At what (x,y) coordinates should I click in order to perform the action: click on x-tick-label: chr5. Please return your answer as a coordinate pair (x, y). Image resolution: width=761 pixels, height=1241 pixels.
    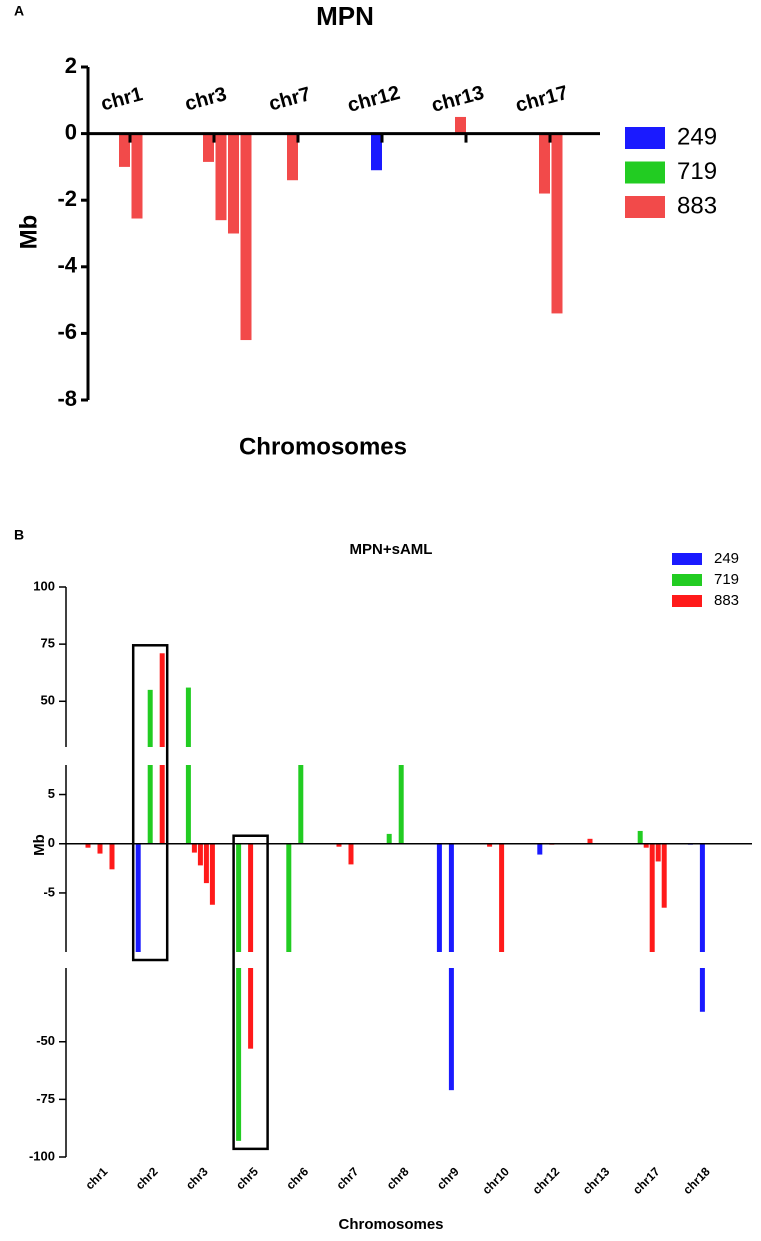
    Looking at the image, I should click on (247, 1178).